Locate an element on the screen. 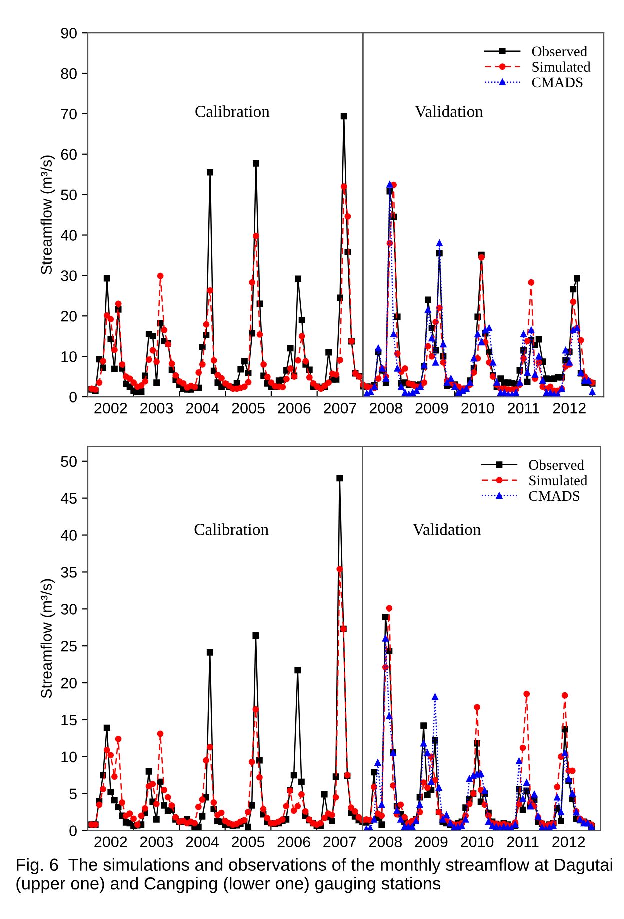 The height and width of the screenshot is (919, 624). y-tick-label: 0 is located at coordinates (73, 831).